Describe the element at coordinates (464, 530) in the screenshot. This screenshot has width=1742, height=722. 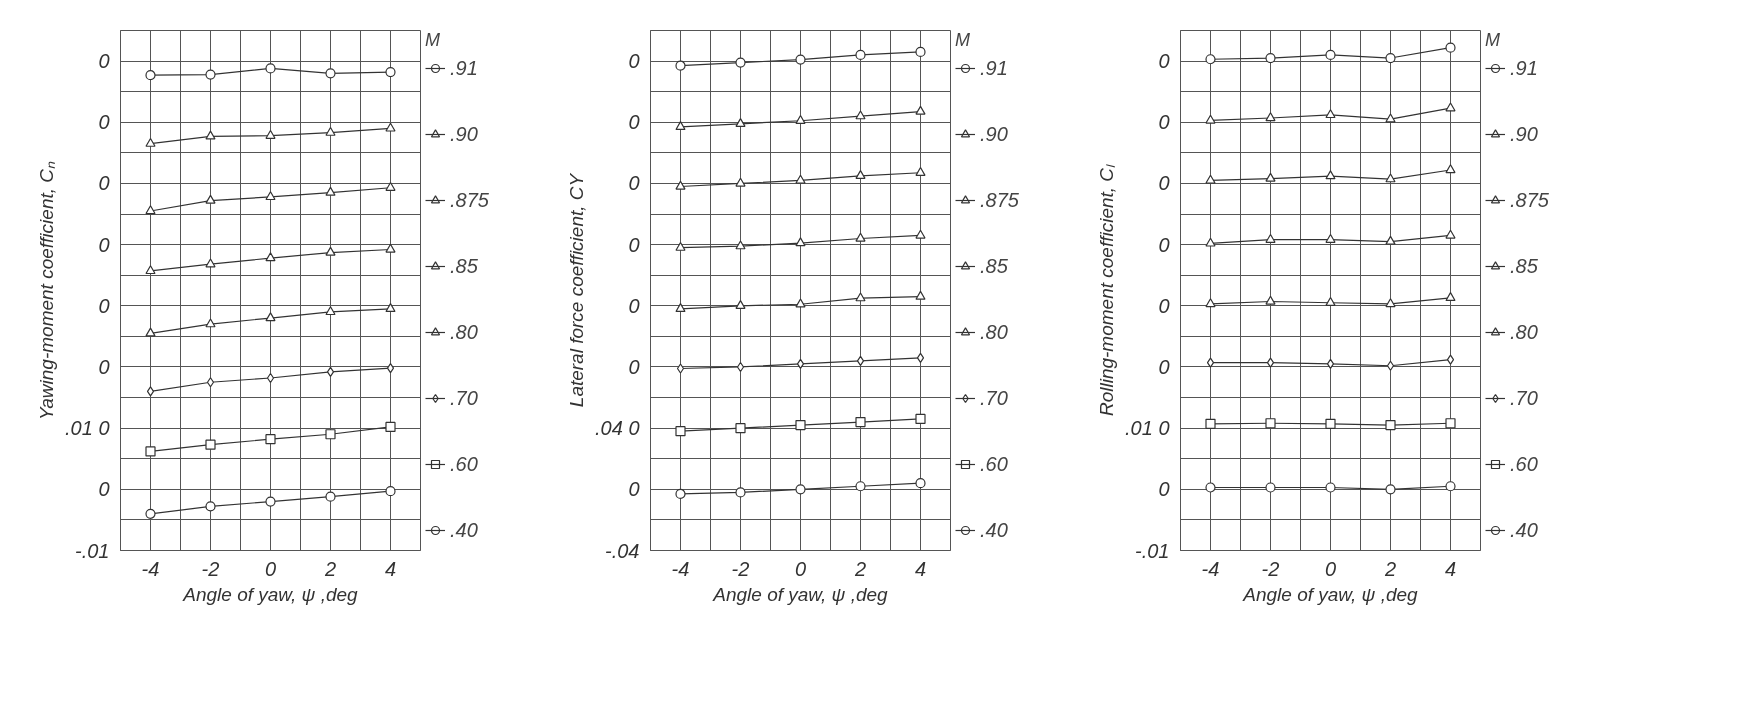
I see `legend-label: .40` at that location.